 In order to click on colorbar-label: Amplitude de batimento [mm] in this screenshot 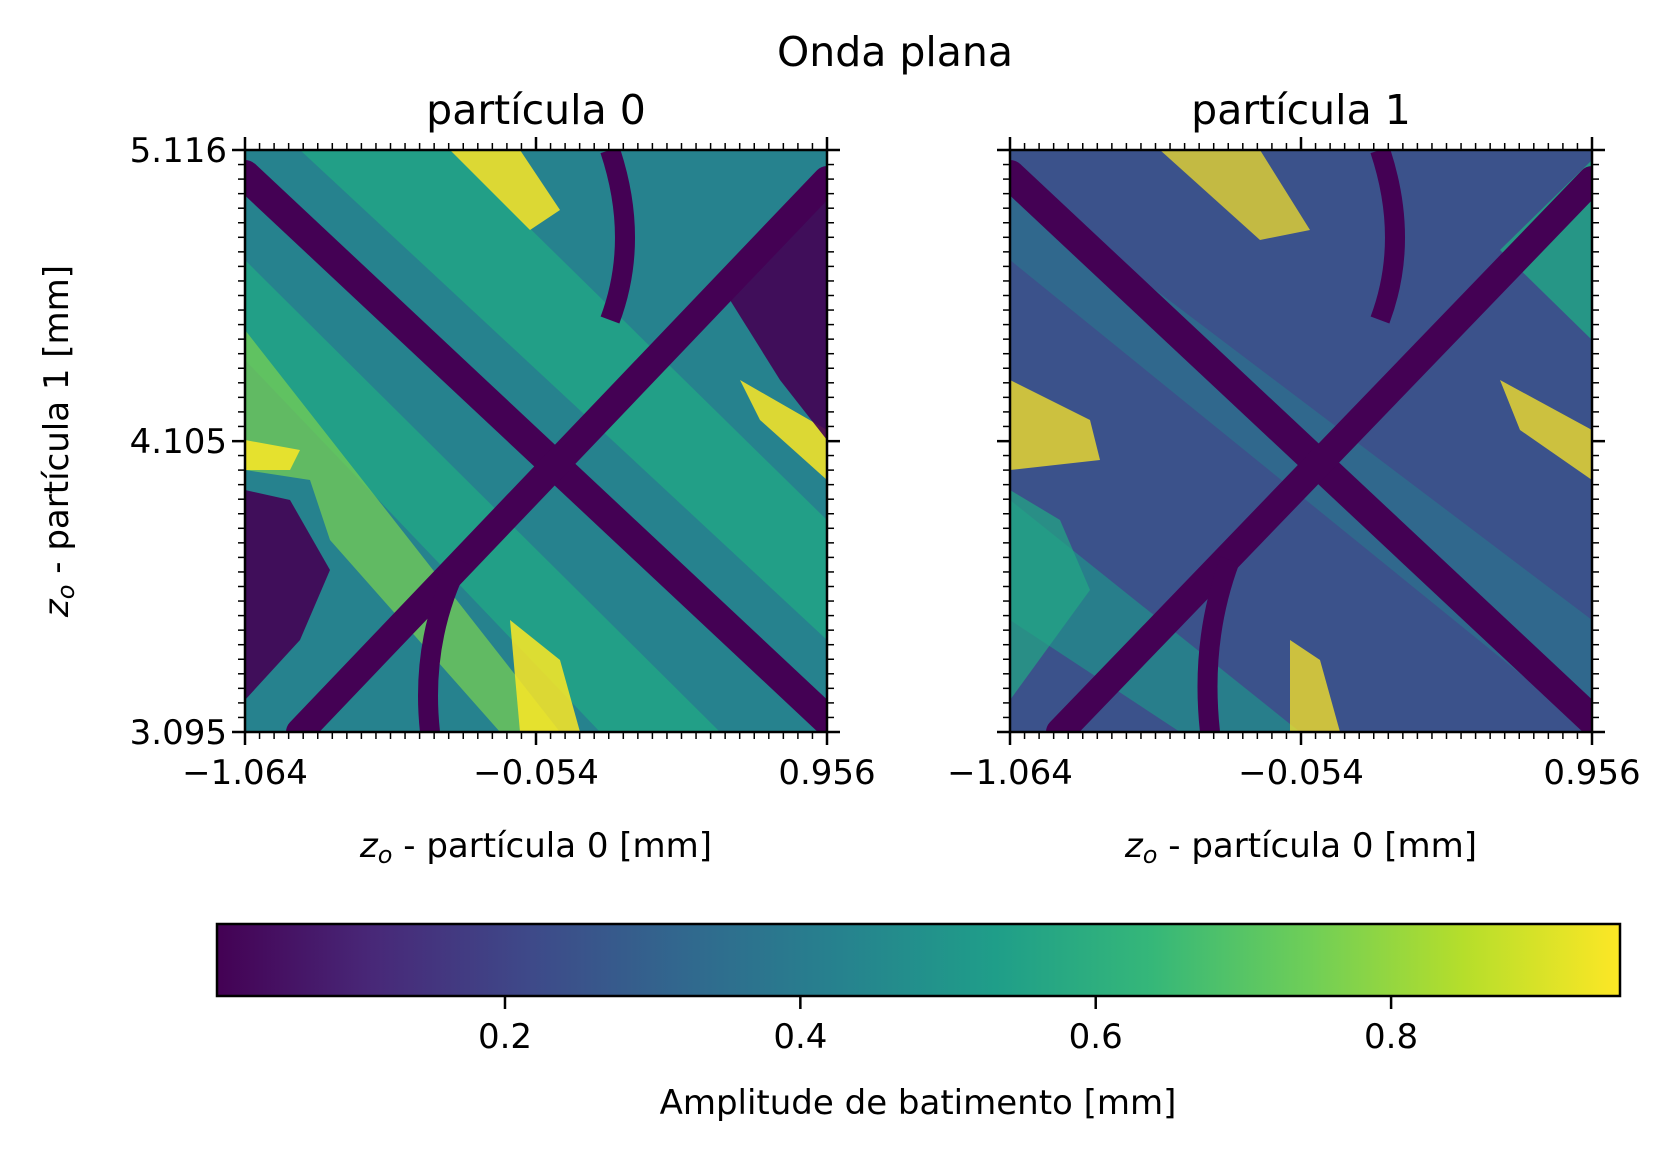, I will do `click(918, 1103)`.